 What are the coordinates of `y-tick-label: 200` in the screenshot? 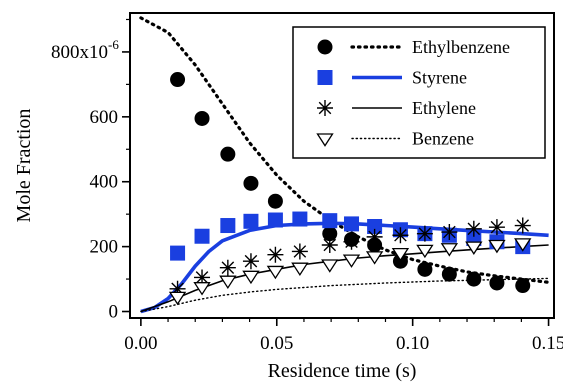 It's located at (104, 247).